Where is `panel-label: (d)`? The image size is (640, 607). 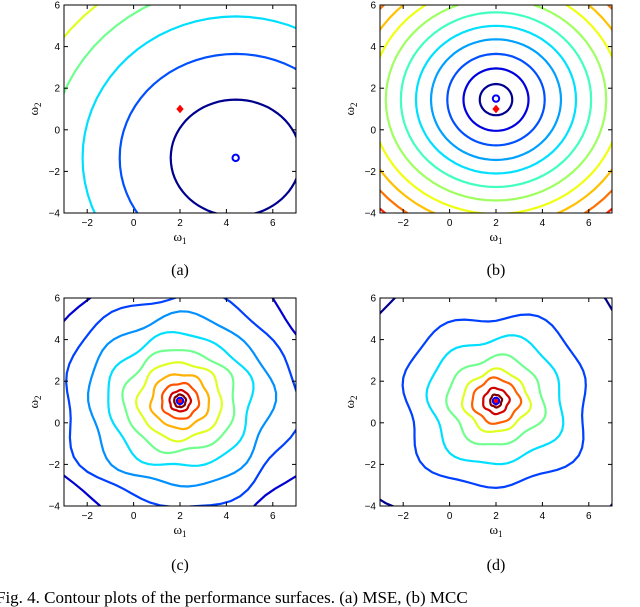 panel-label: (d) is located at coordinates (496, 565).